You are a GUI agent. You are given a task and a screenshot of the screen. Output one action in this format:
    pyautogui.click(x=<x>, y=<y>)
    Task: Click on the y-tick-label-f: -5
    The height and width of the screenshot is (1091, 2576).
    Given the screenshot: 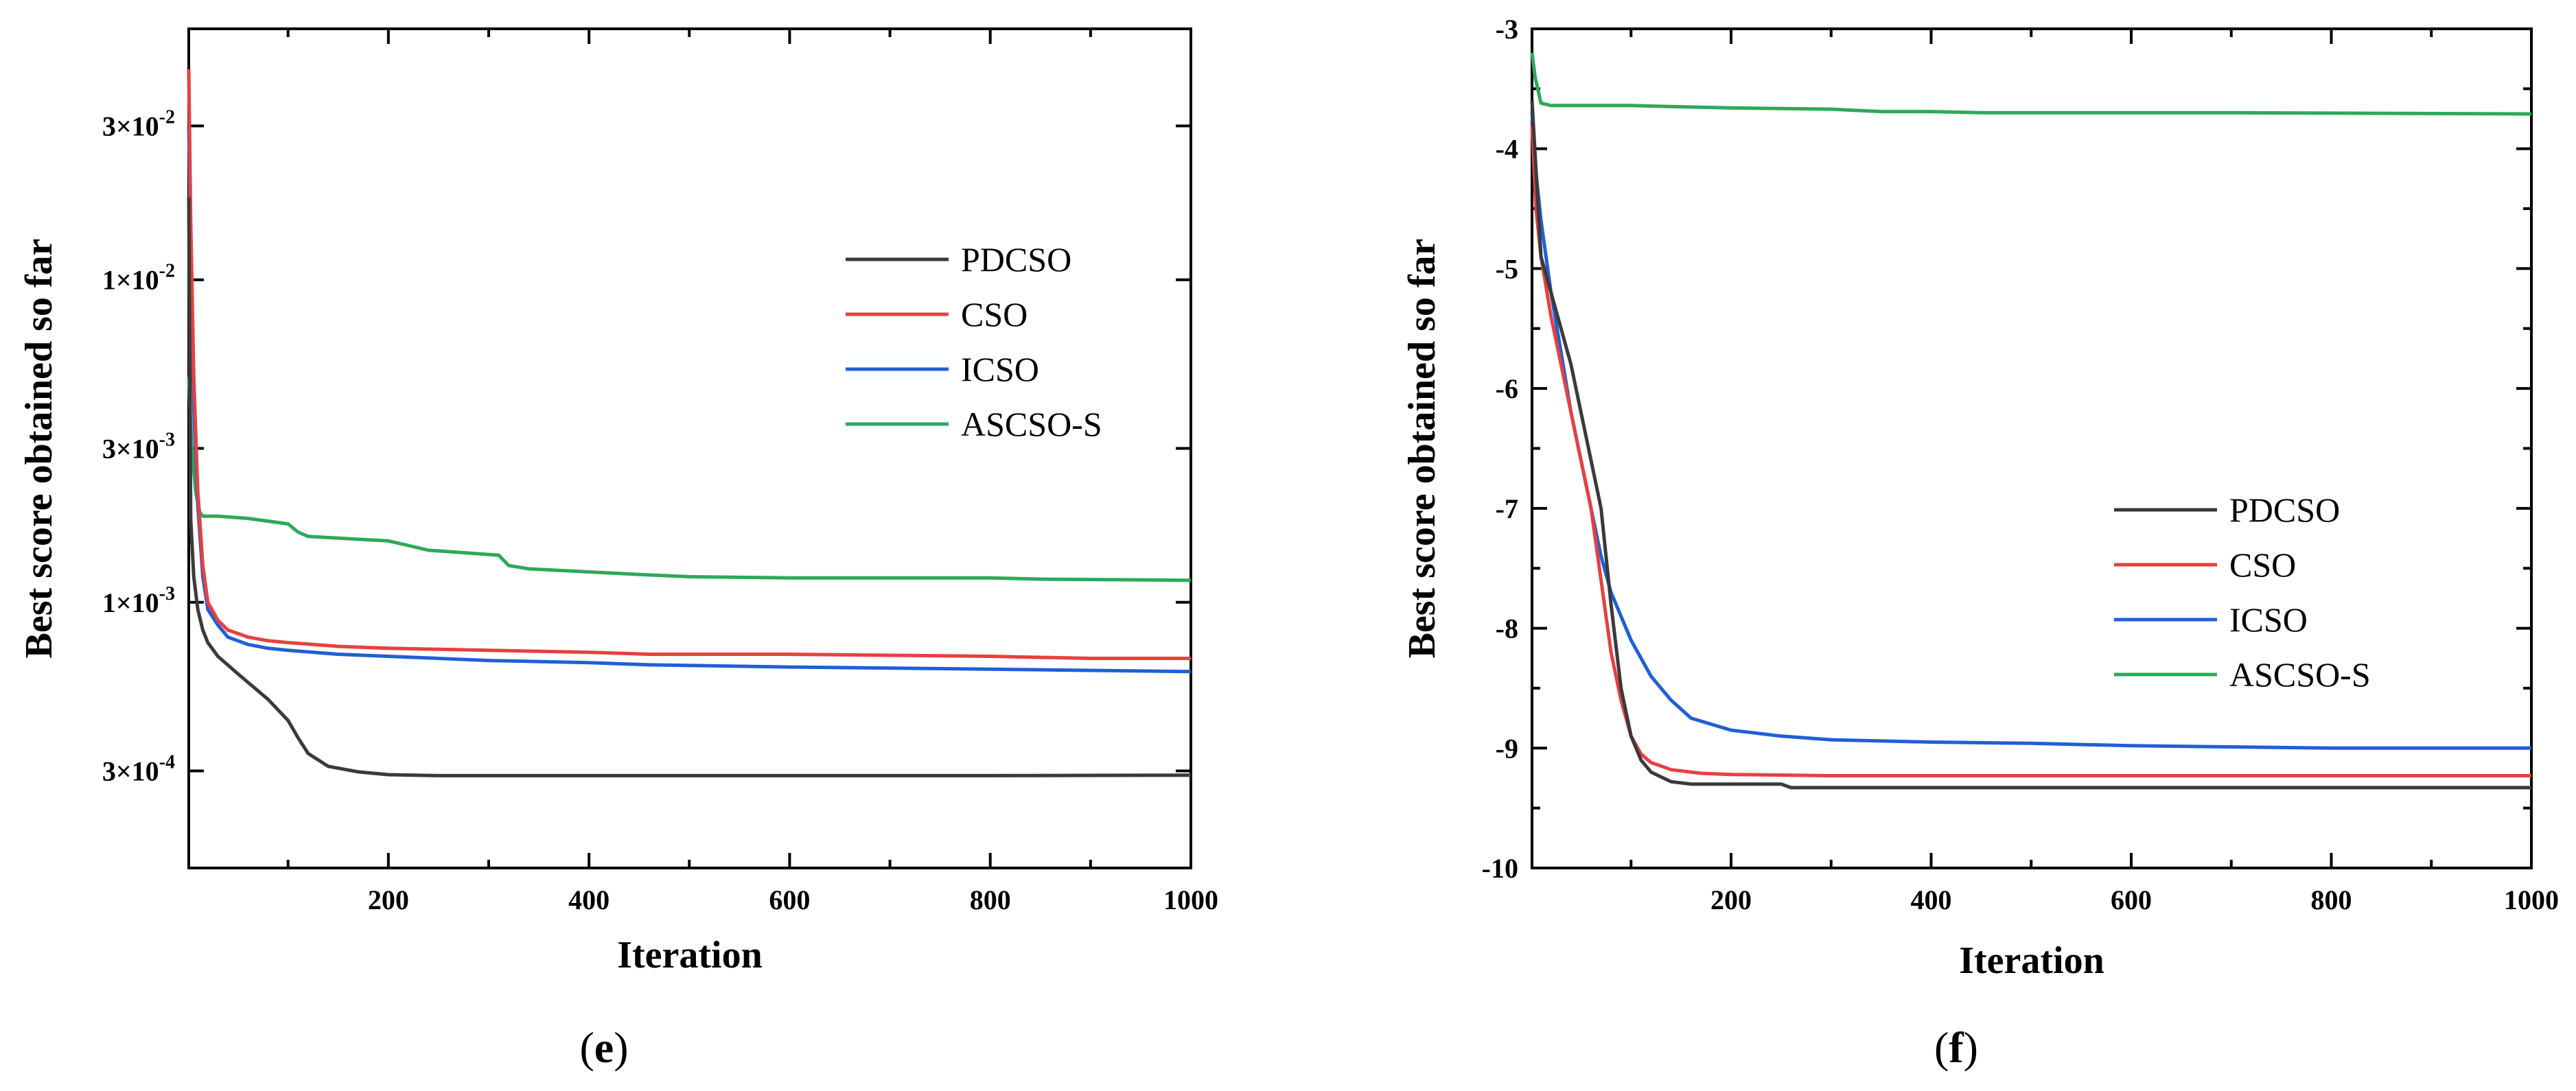 What is the action you would take?
    pyautogui.click(x=1507, y=268)
    